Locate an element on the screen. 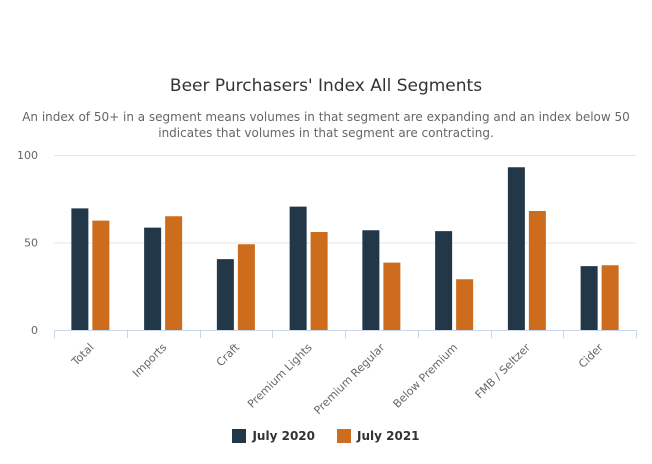  x-tick-label: Below Premium is located at coordinates (426, 376).